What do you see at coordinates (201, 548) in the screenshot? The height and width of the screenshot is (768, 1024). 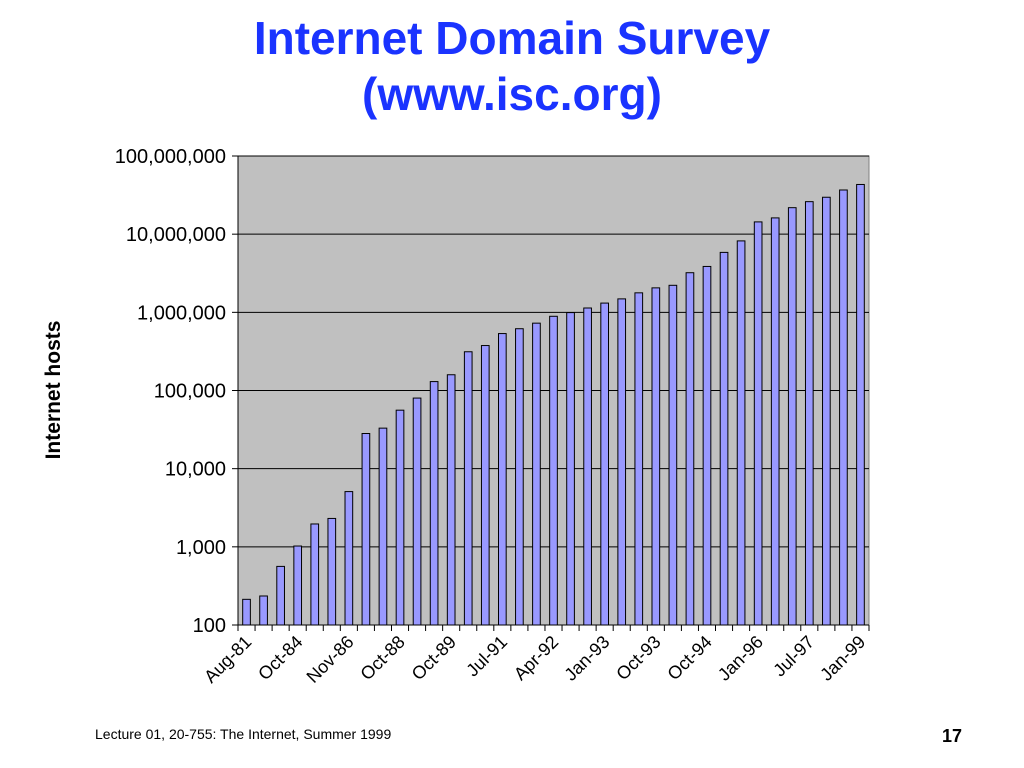 I see `y-tick-label: 1,000` at bounding box center [201, 548].